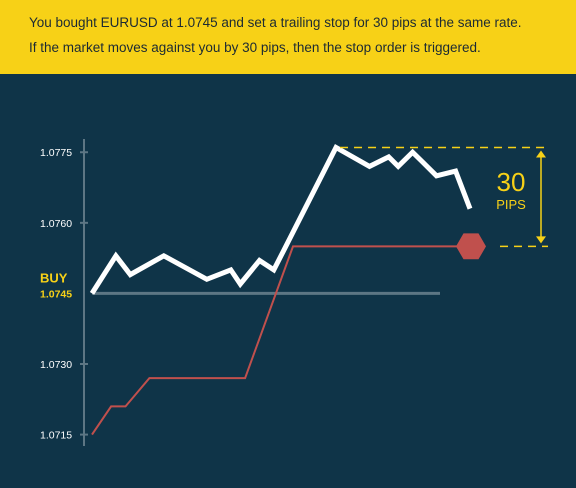 The image size is (576, 488). I want to click on y-tick-label: 1.0715, so click(56, 436).